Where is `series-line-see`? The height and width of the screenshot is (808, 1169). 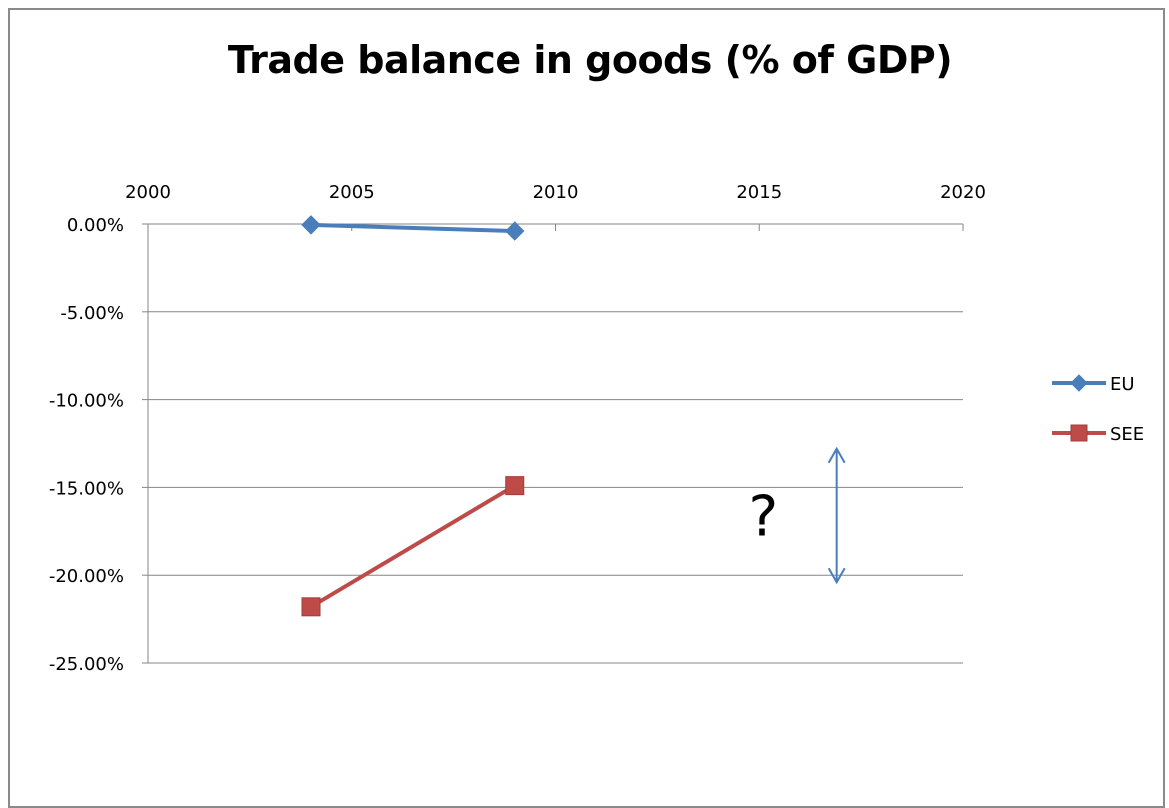 series-line-see is located at coordinates (413, 546).